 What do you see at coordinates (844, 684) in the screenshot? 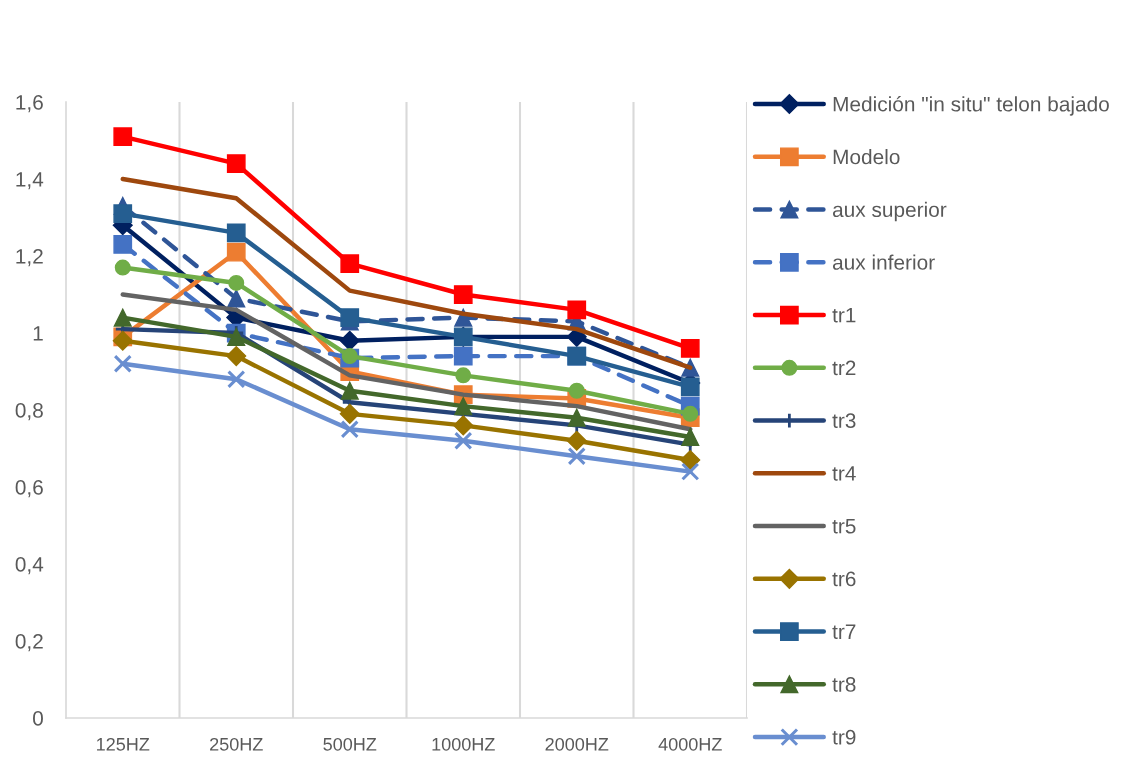
I see `legend-label: tr8` at bounding box center [844, 684].